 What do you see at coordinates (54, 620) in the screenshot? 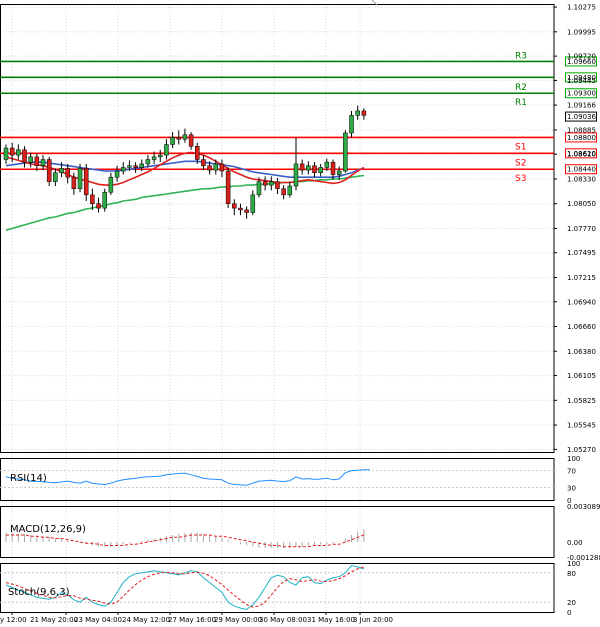
I see `x-tick-label: 21 May 20:00` at bounding box center [54, 620].